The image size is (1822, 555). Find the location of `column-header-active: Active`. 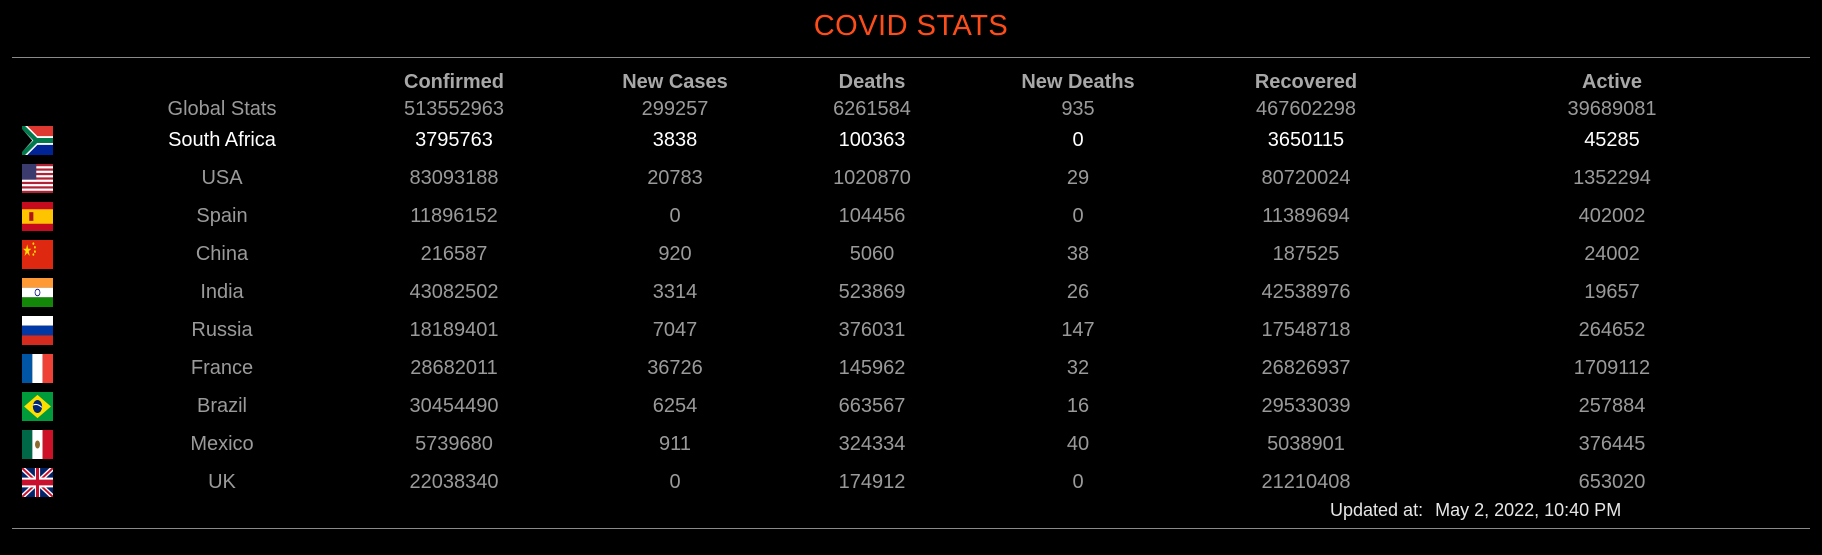

column-header-active: Active is located at coordinates (1612, 82).